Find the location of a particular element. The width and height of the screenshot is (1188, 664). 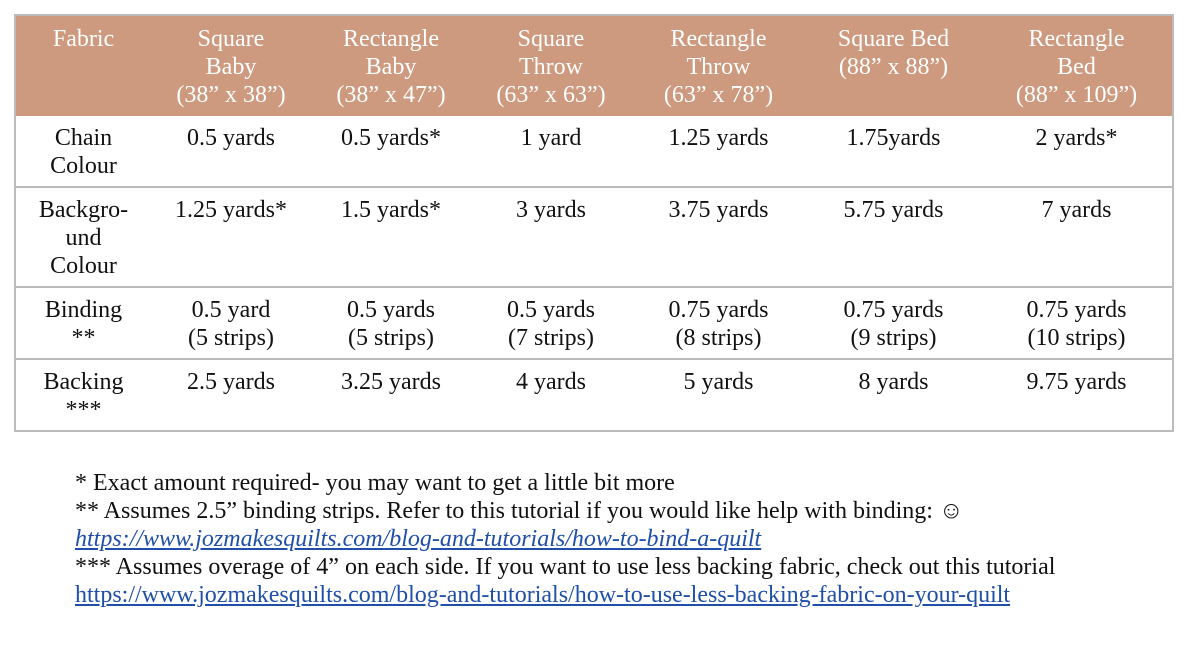

cell-line: (9 strips) is located at coordinates (893, 338).